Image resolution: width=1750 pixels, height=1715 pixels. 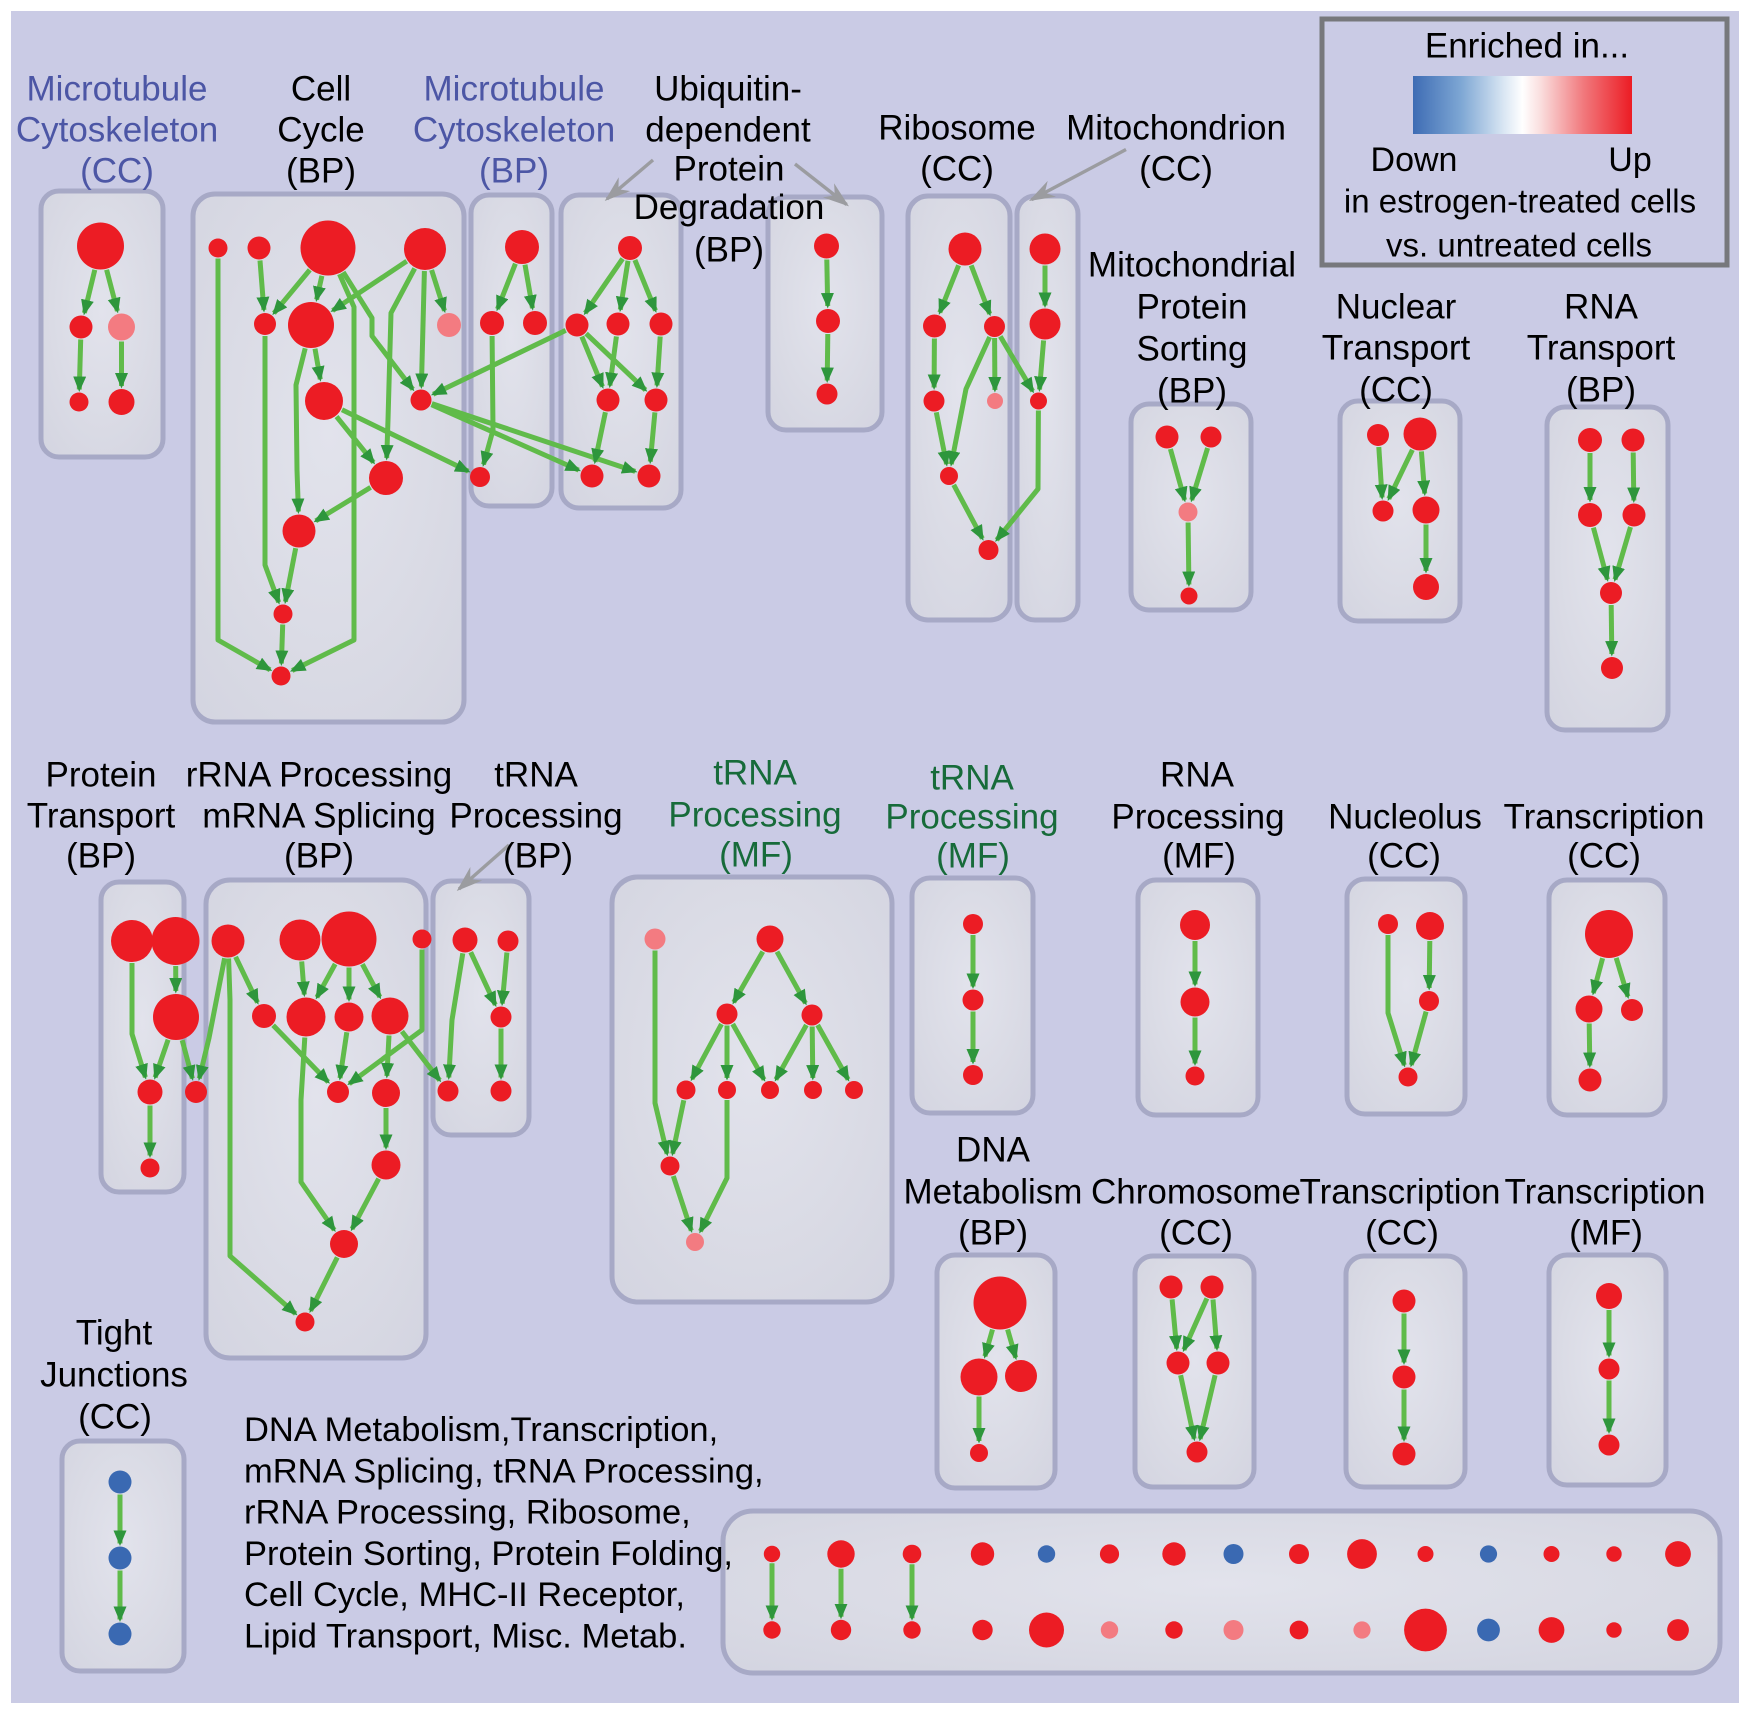 I want to click on svg-text: Tight, so click(x=114, y=1333).